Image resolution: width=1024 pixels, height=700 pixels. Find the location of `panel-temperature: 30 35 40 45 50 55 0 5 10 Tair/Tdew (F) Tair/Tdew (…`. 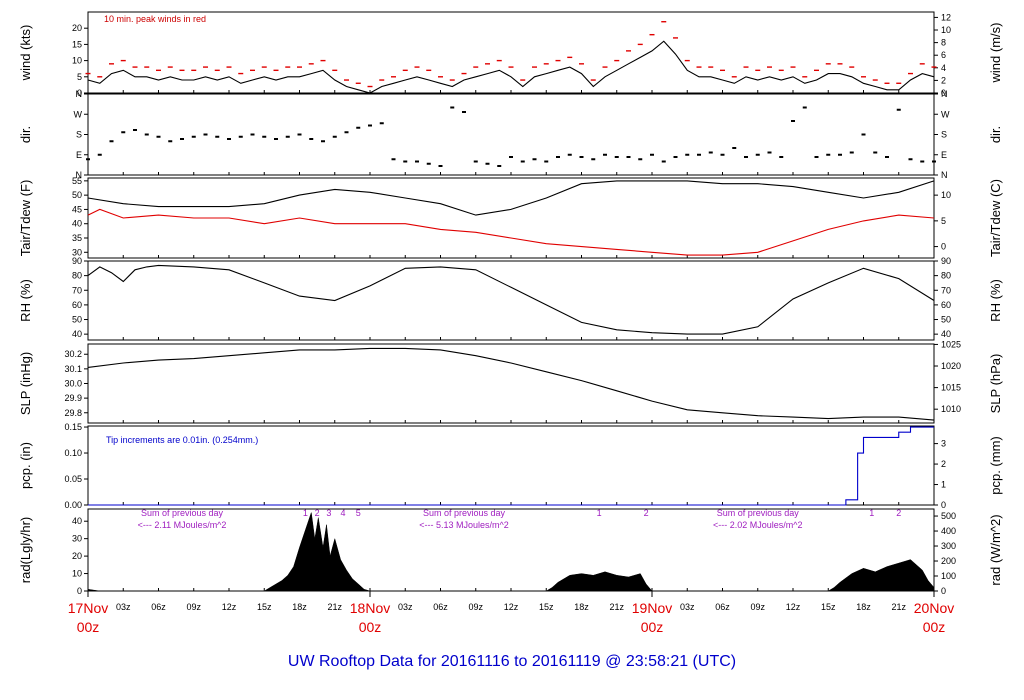

panel-temperature: 30 35 40 45 50 55 0 5 10 Tair/Tdew (F) Tair/Tdew (… is located at coordinates (510, 217).